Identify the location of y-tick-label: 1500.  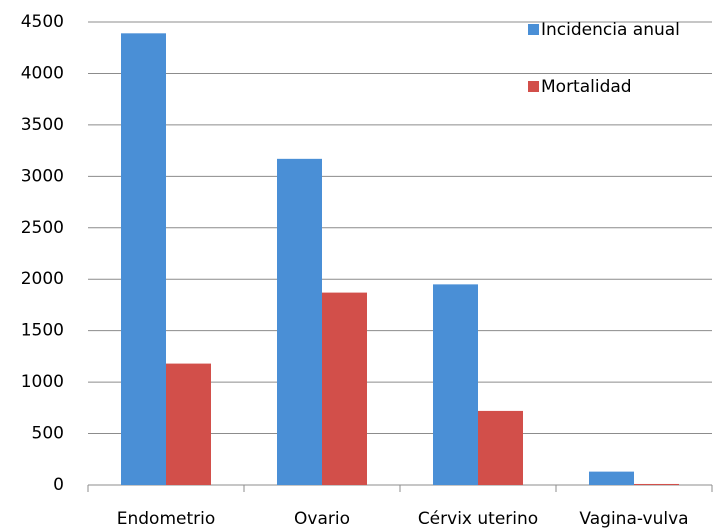
(42, 331).